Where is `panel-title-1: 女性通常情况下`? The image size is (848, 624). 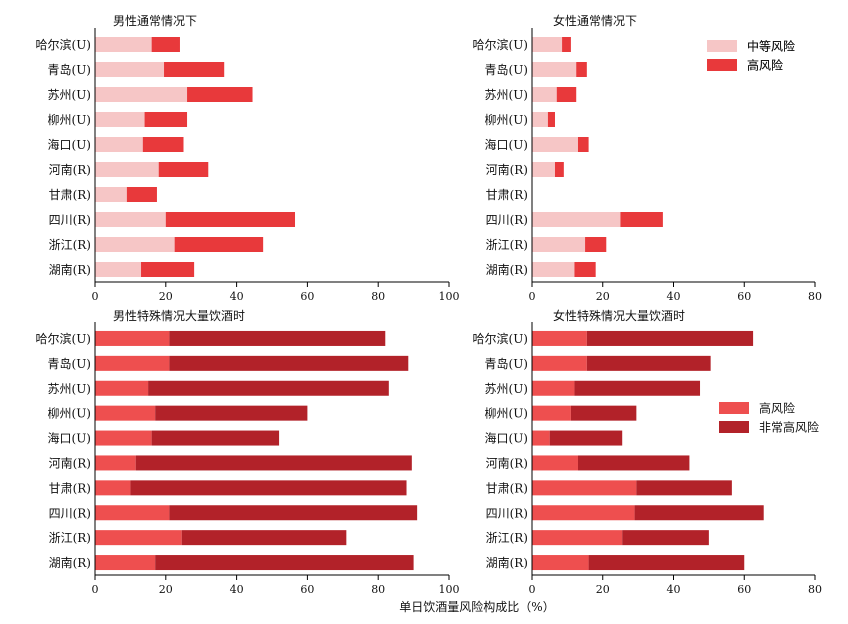
panel-title-1: 女性通常情况下 is located at coordinates (595, 20).